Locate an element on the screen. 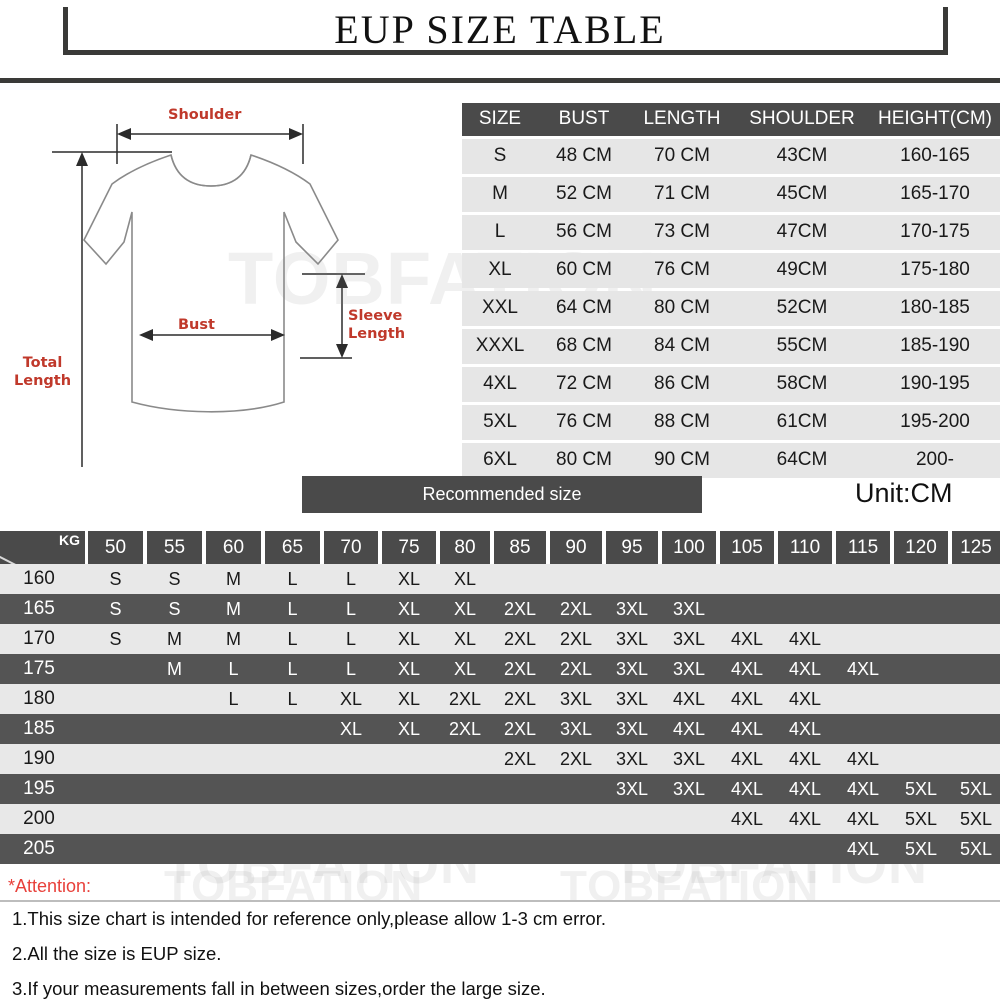  matrix-weight-header: 105 is located at coordinates (747, 547).